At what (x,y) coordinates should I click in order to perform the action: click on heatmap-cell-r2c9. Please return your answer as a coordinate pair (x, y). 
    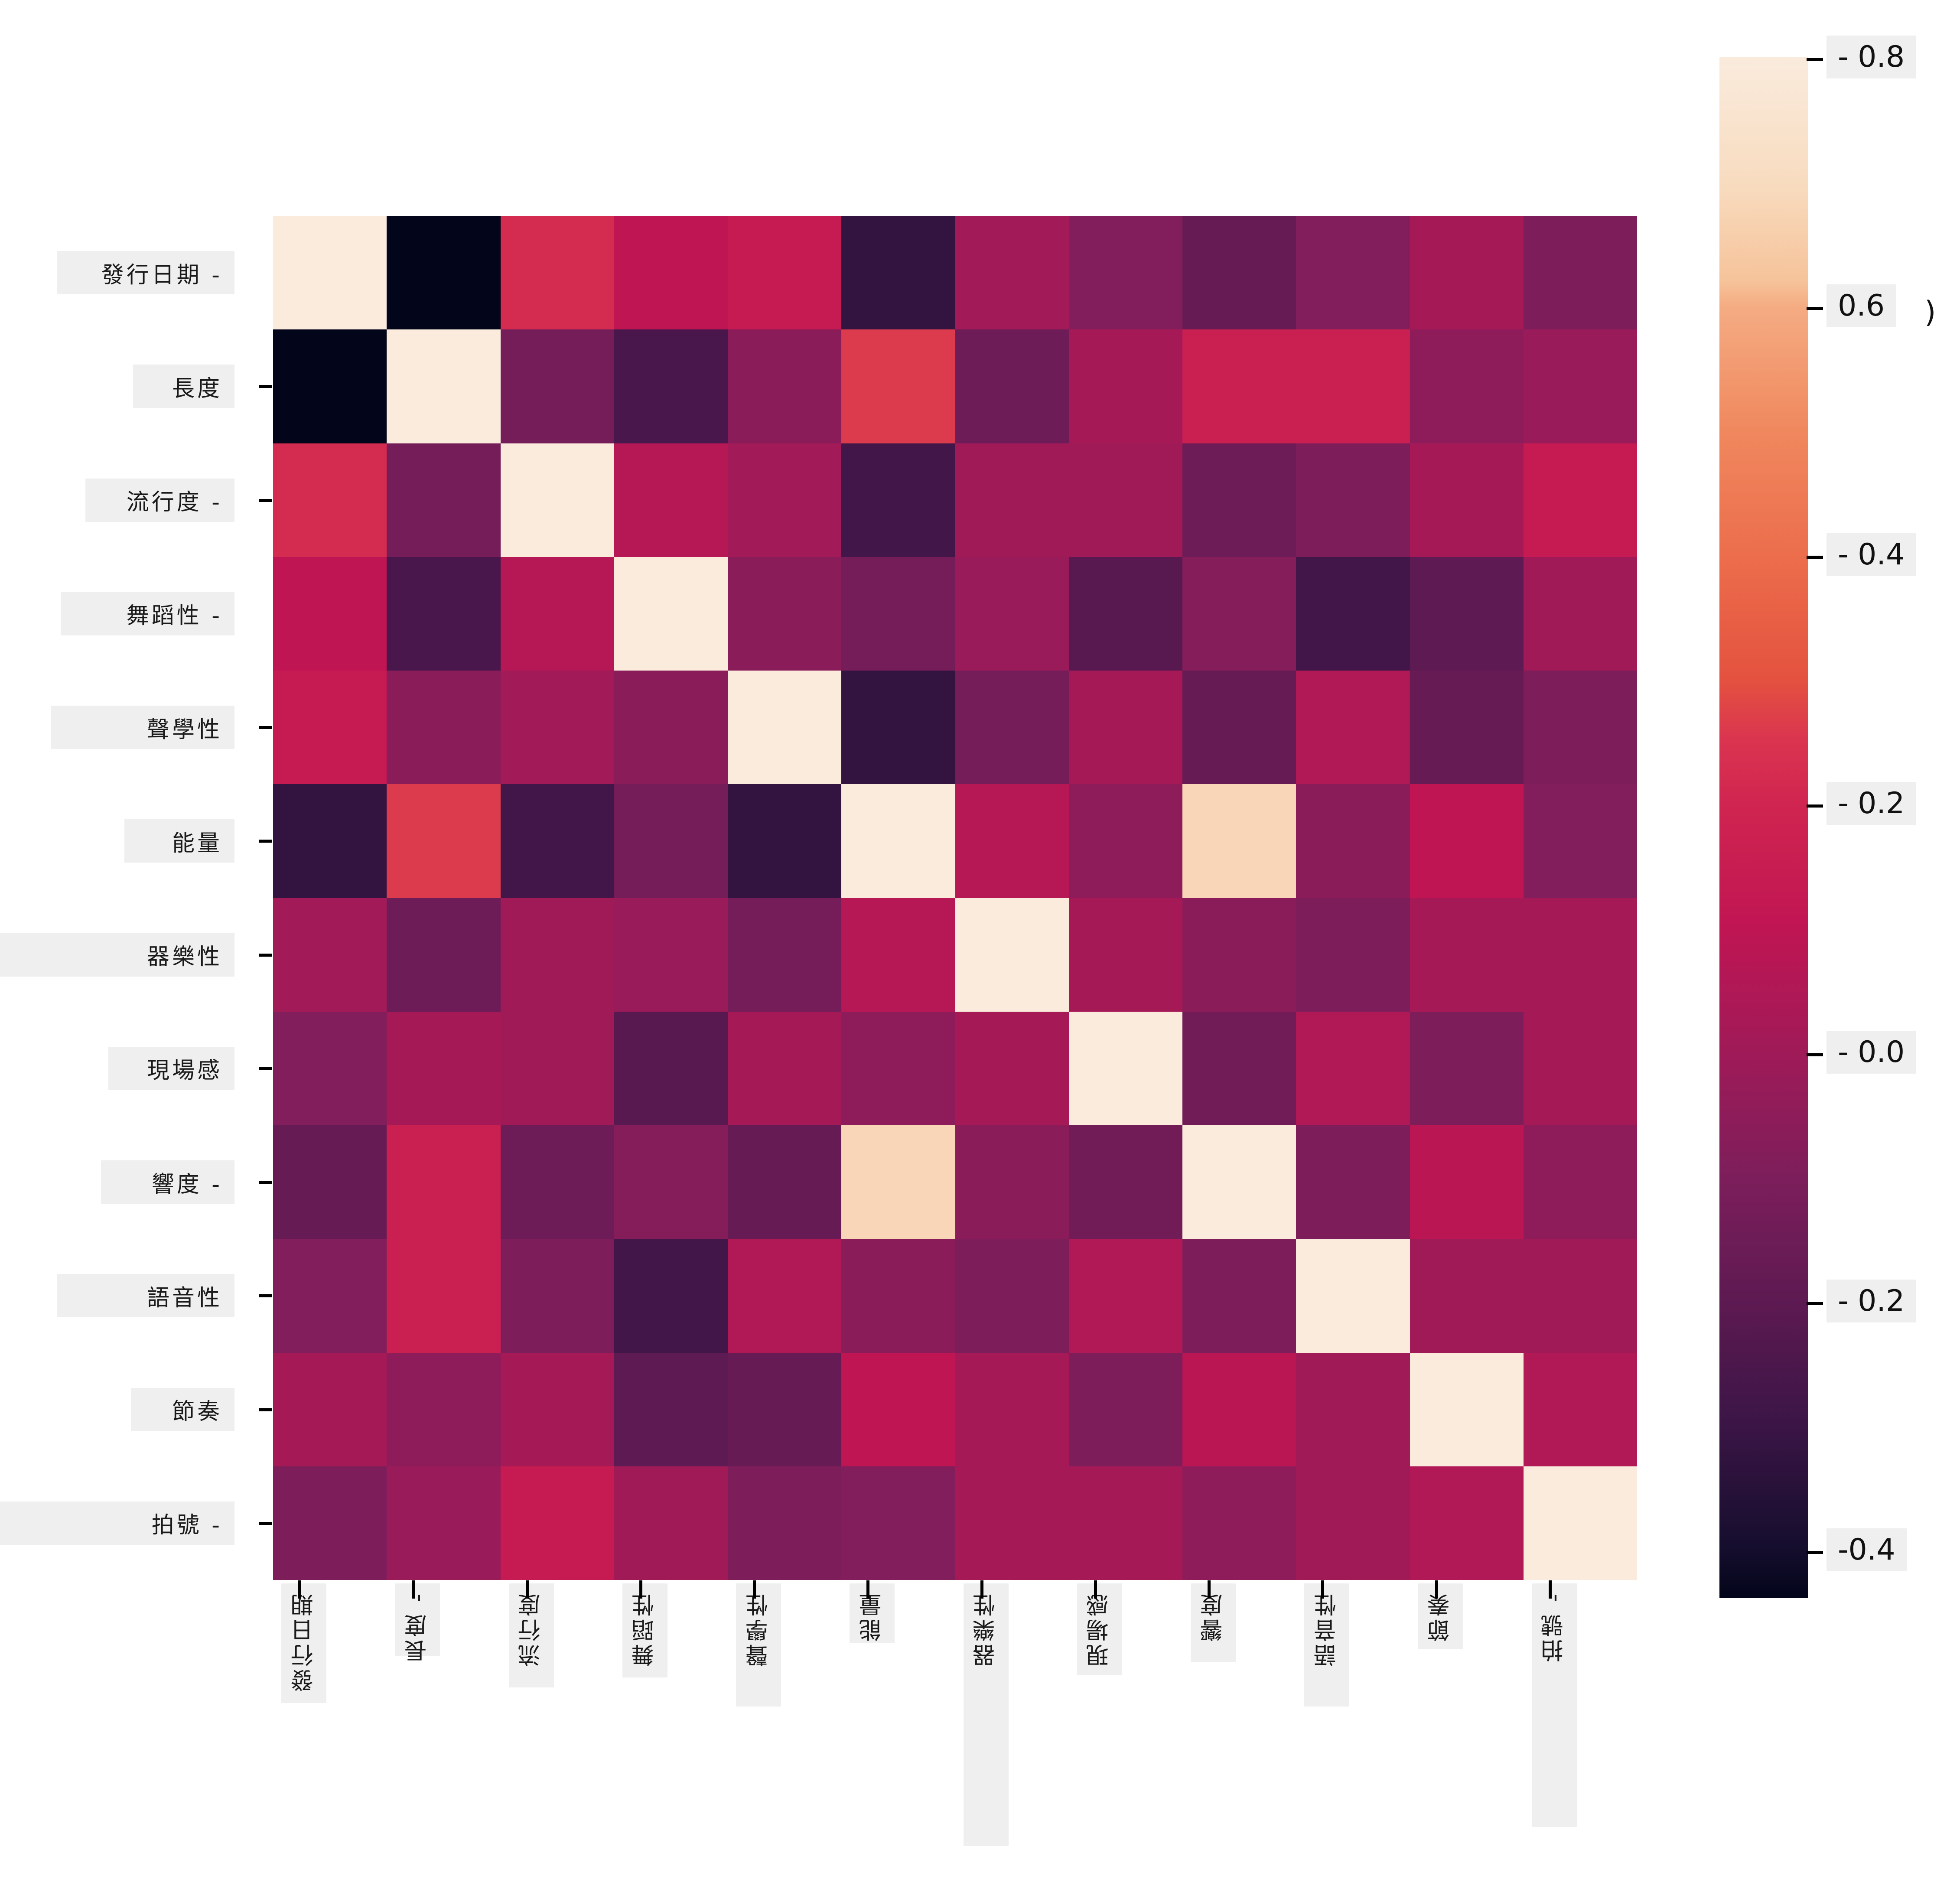
    Looking at the image, I should click on (1353, 500).